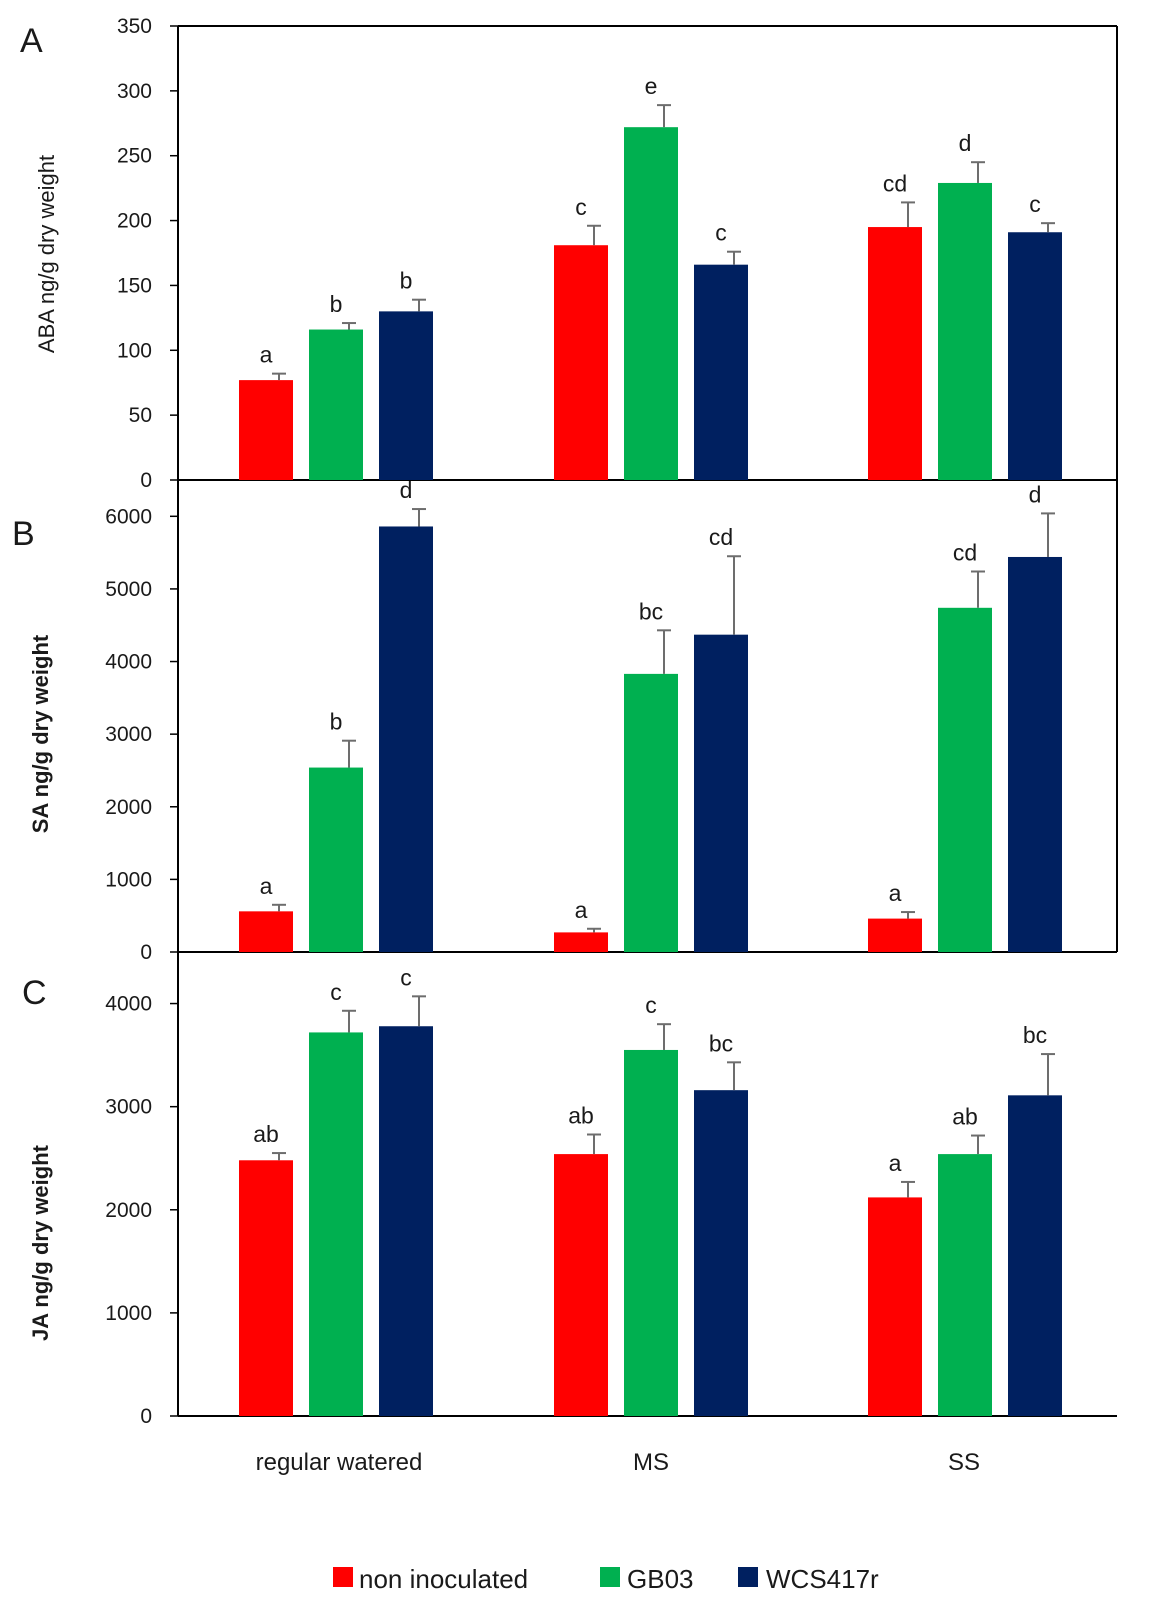 The height and width of the screenshot is (1603, 1152). Describe the element at coordinates (134, 350) in the screenshot. I see `y-tick-label: 100` at that location.